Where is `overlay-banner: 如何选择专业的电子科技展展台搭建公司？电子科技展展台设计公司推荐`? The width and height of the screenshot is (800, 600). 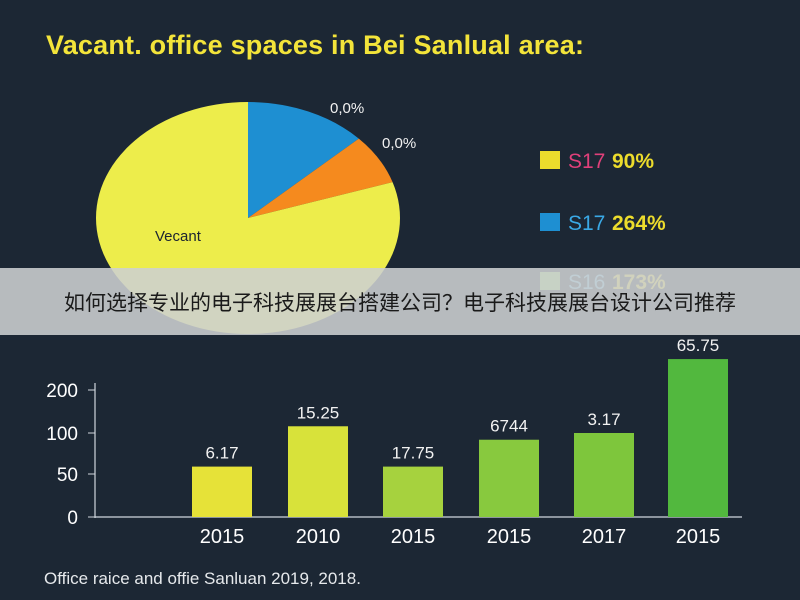 overlay-banner: 如何选择专业的电子科技展展台搭建公司？电子科技展展台设计公司推荐 is located at coordinates (400, 301).